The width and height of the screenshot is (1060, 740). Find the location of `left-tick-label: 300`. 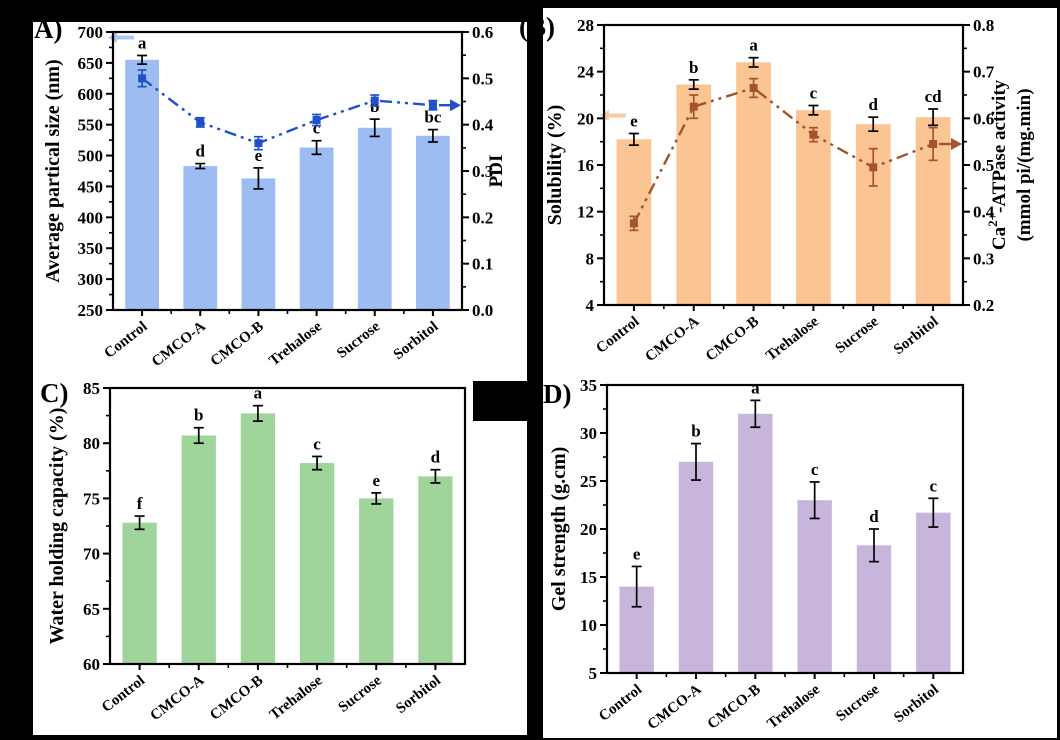

left-tick-label: 300 is located at coordinates (91, 279).